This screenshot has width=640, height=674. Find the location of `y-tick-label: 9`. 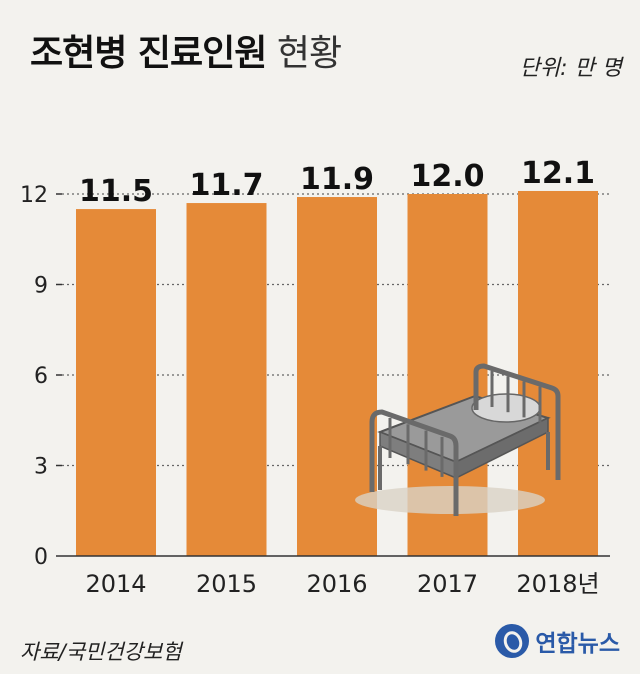

y-tick-label: 9 is located at coordinates (41, 286).